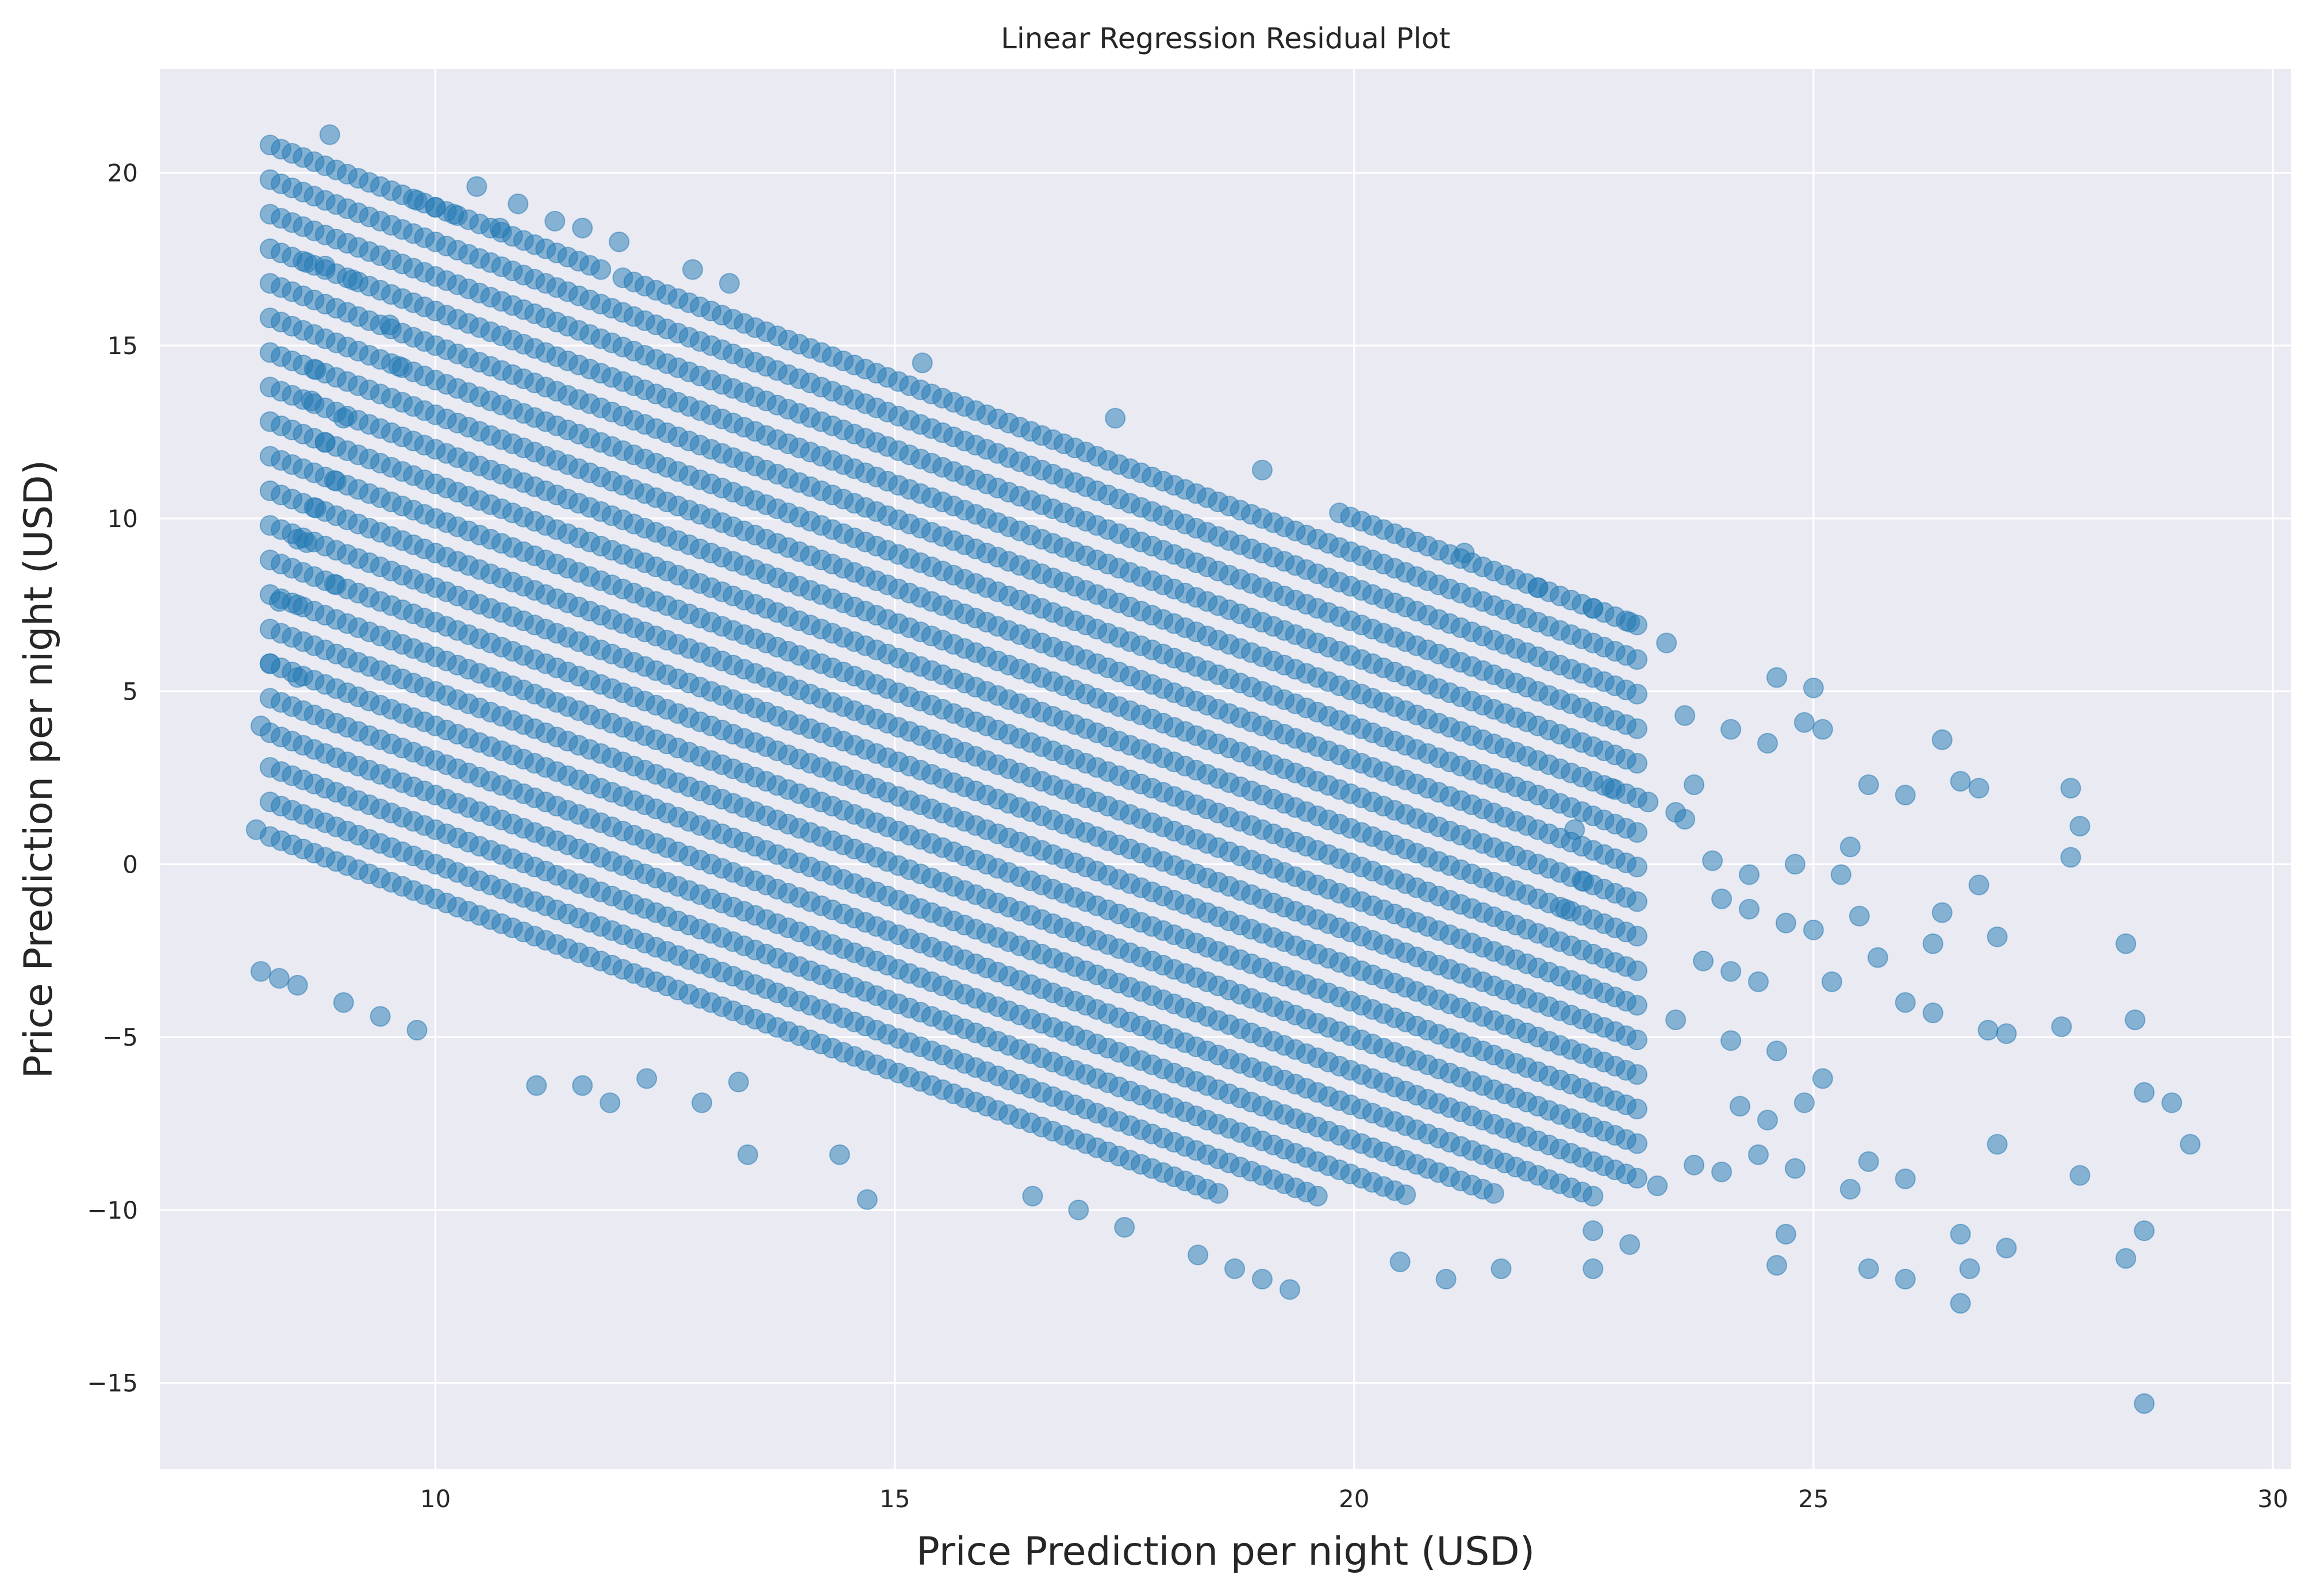  Describe the element at coordinates (1225, 1551) in the screenshot. I see `x-axis-label: Price Prediction per night (USD)` at that location.